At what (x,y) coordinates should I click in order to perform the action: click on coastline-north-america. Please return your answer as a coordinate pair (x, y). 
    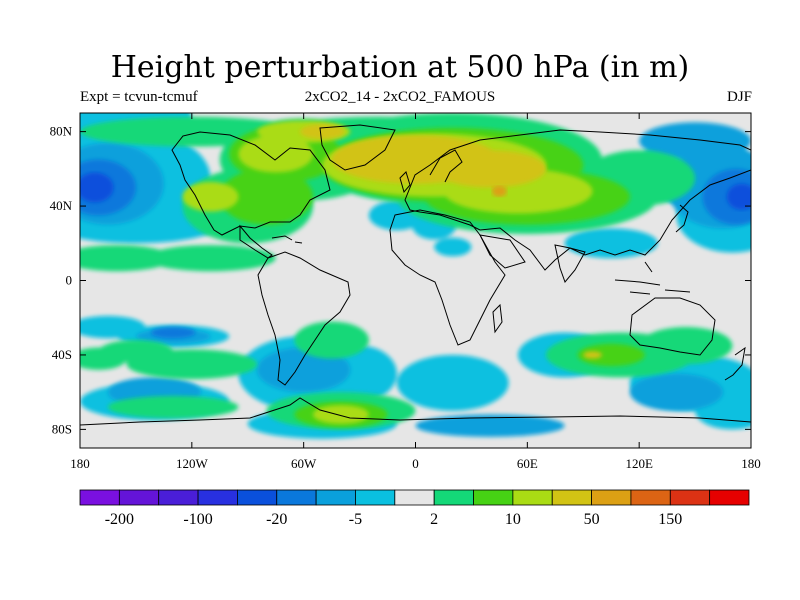
    Looking at the image, I should click on (251, 183).